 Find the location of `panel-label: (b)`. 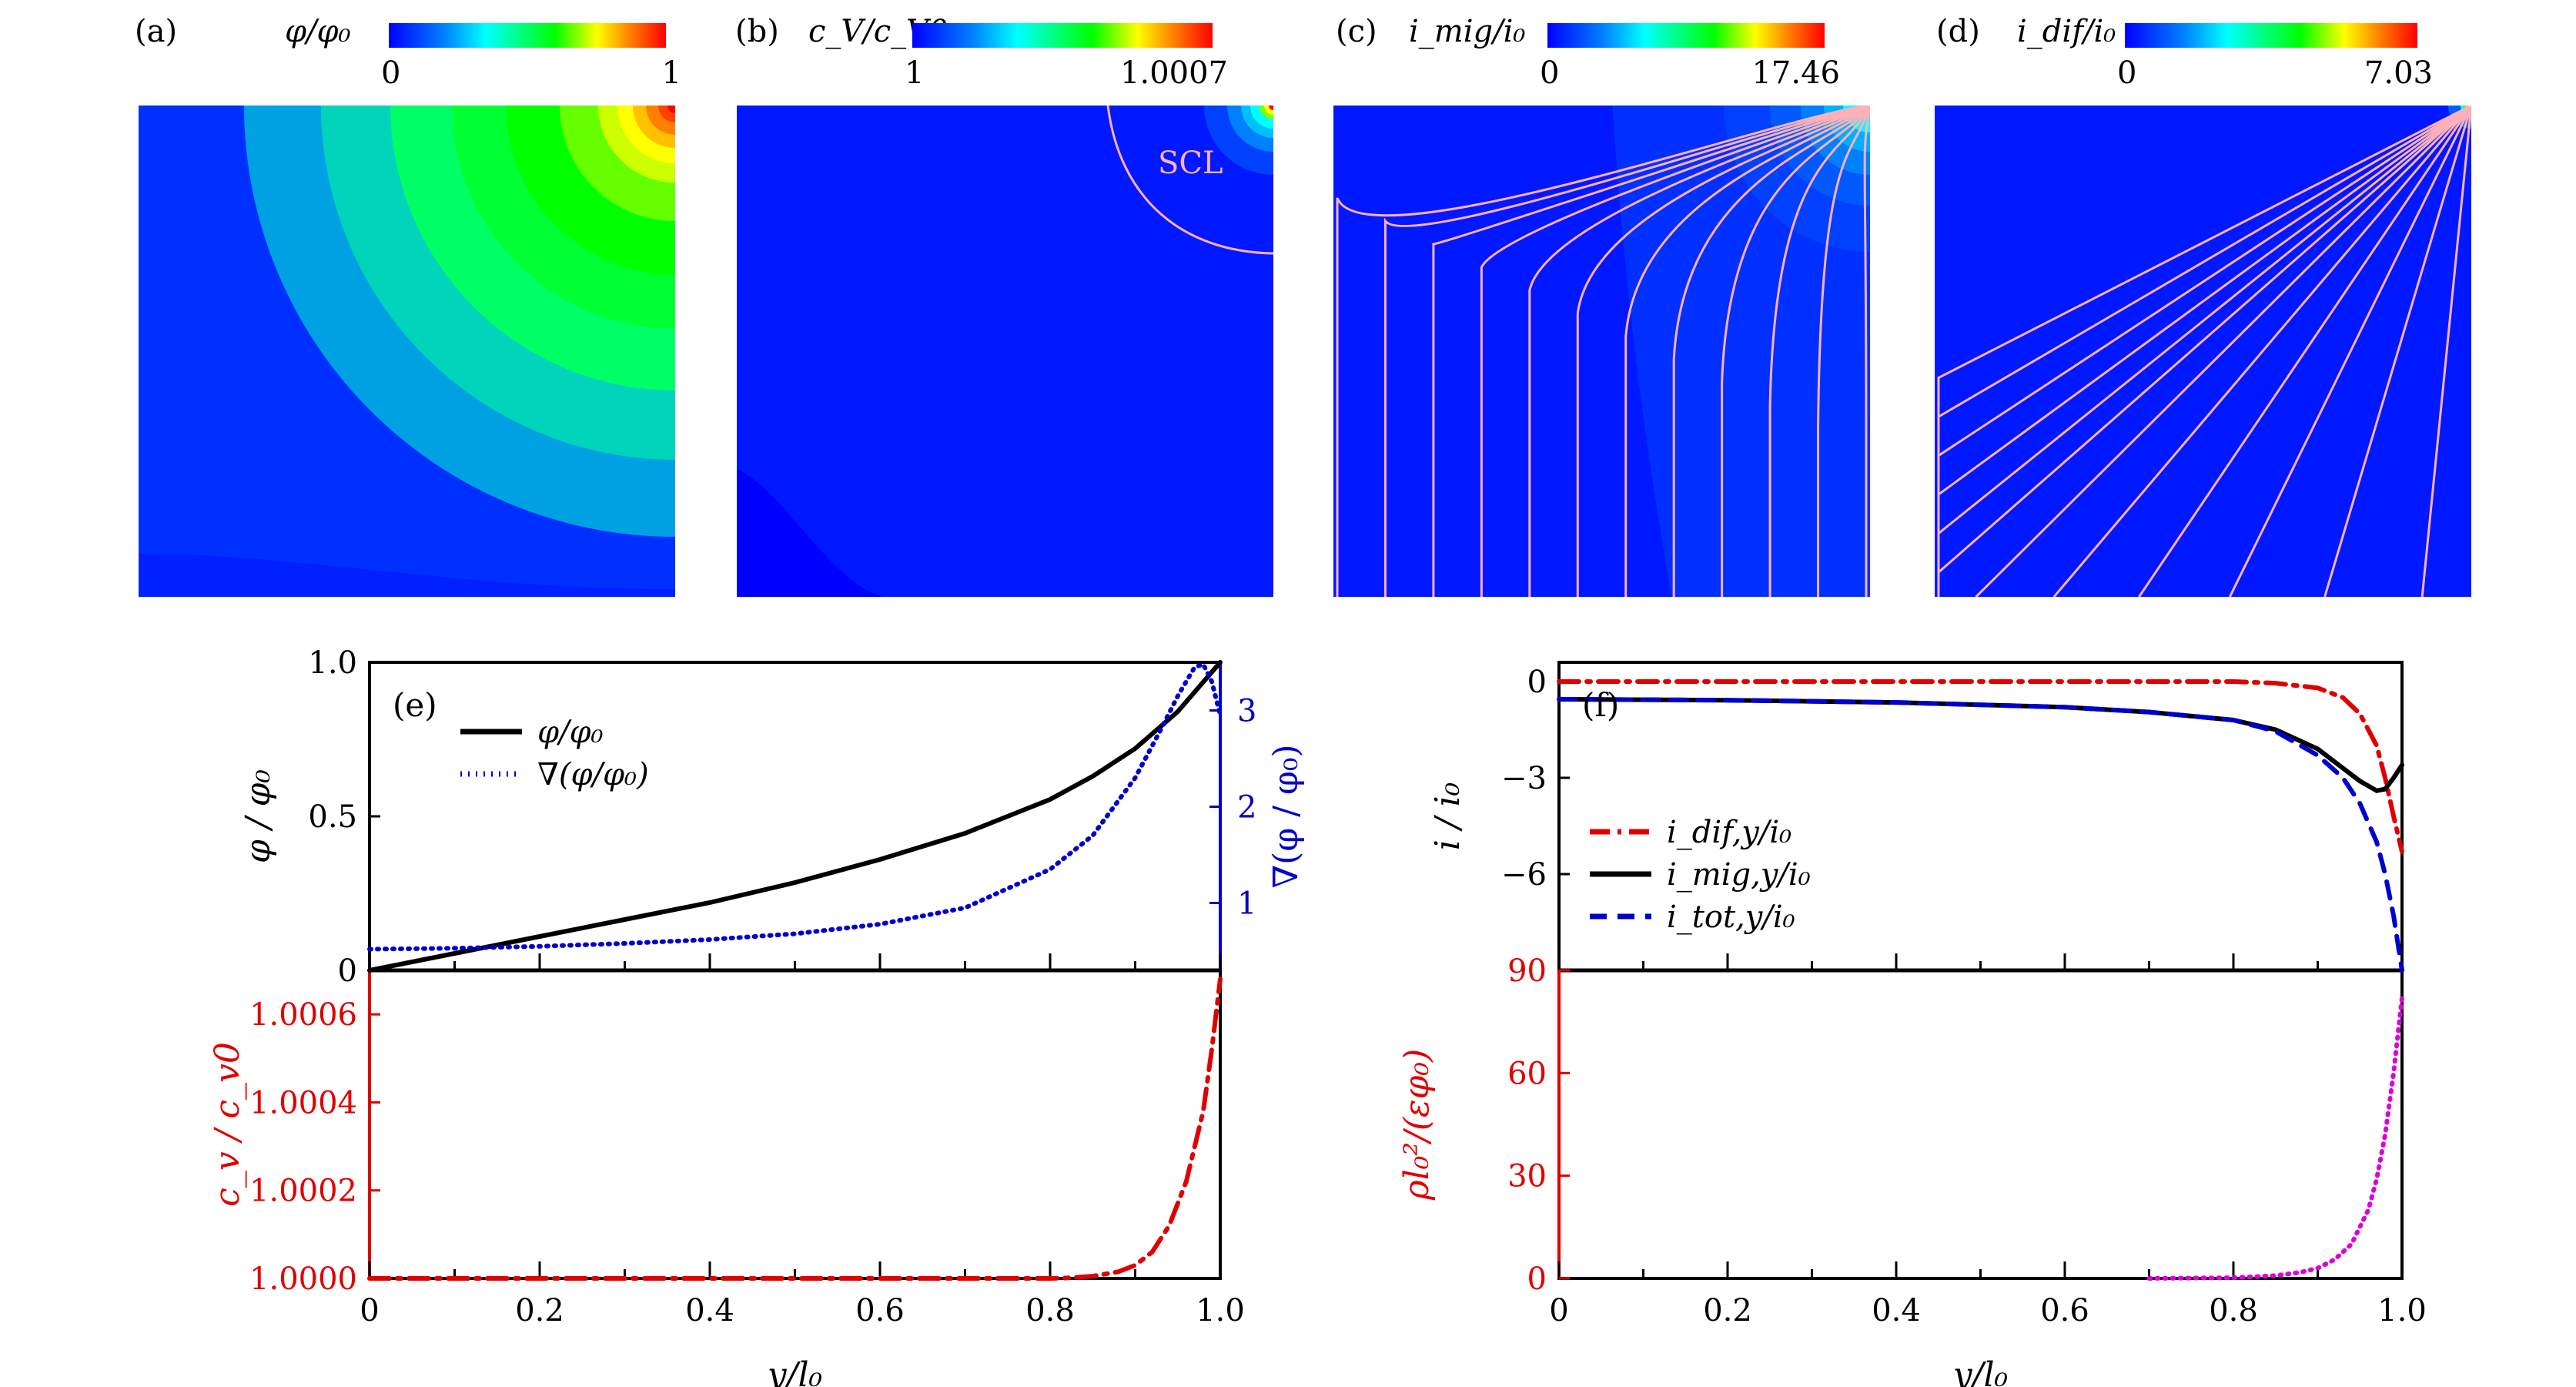

panel-label: (b) is located at coordinates (757, 31).